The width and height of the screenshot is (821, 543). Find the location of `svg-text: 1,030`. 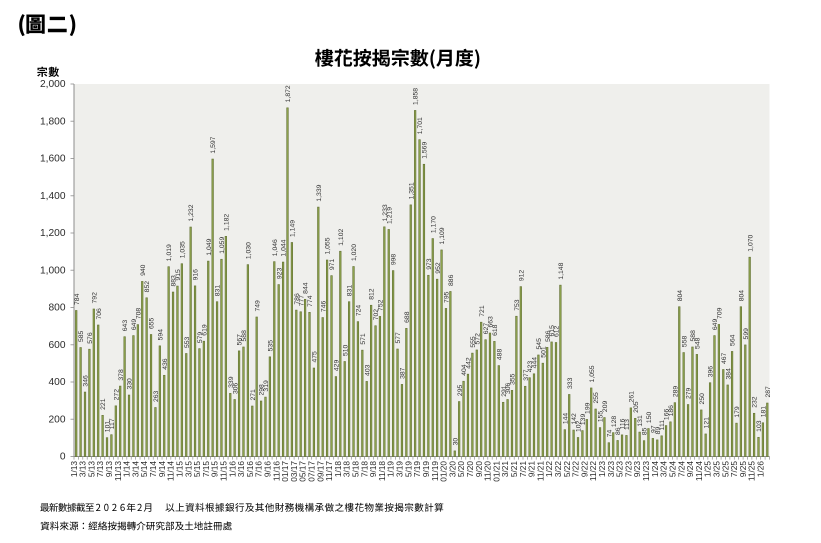

svg-text: 1,030 is located at coordinates (248, 250).